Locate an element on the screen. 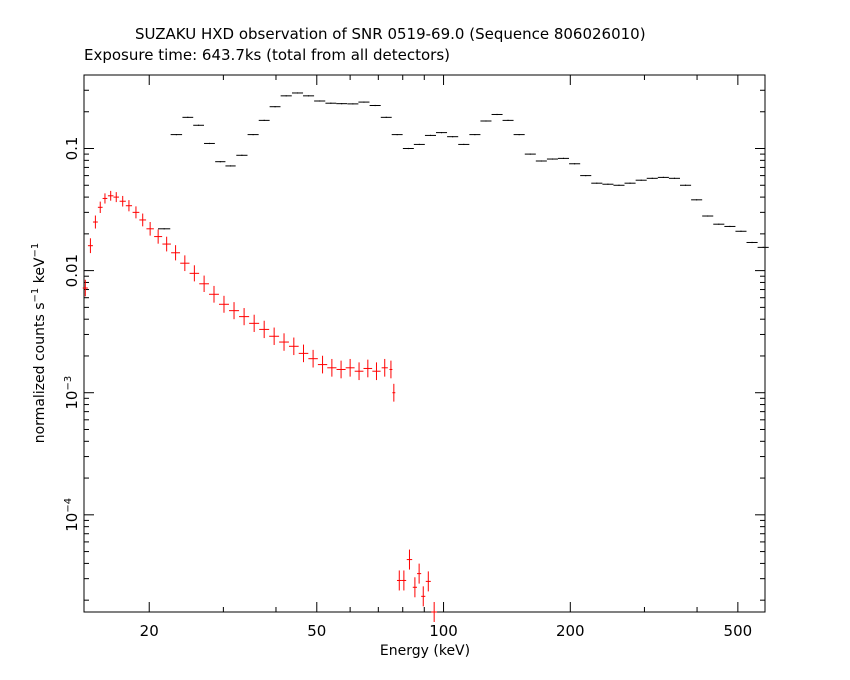 Image resolution: width=850 pixels, height=680 pixels. y-tick-label: 0.01 is located at coordinates (72, 270).